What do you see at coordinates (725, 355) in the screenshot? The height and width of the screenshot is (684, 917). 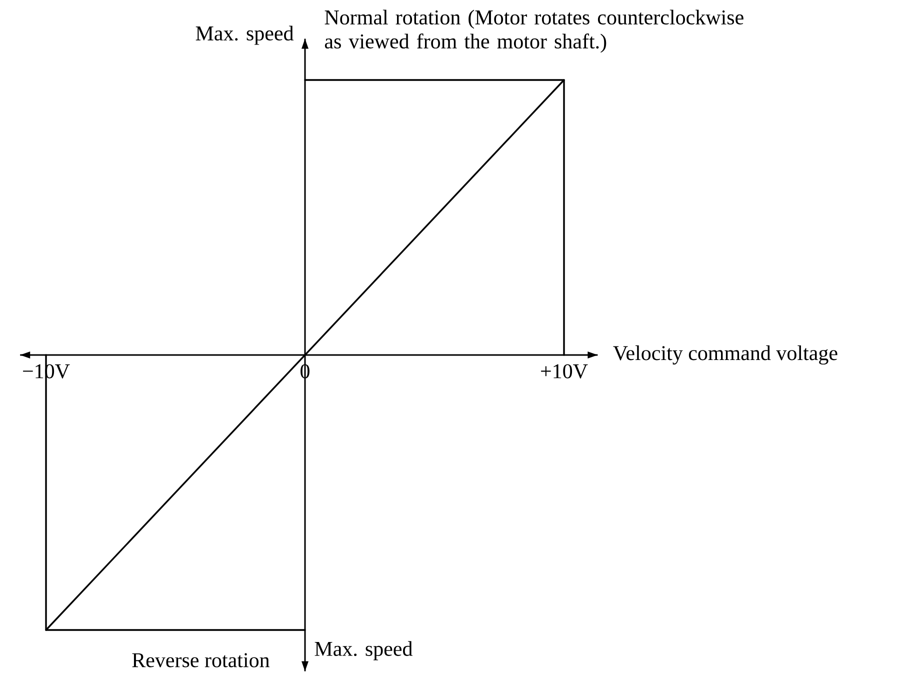 I see `x-axis-title: Velocity command voltage` at bounding box center [725, 355].